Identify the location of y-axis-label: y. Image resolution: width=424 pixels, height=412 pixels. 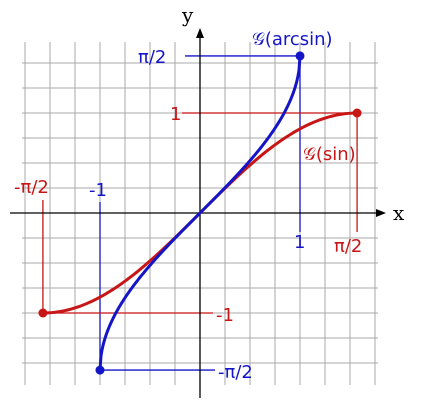
(187, 15).